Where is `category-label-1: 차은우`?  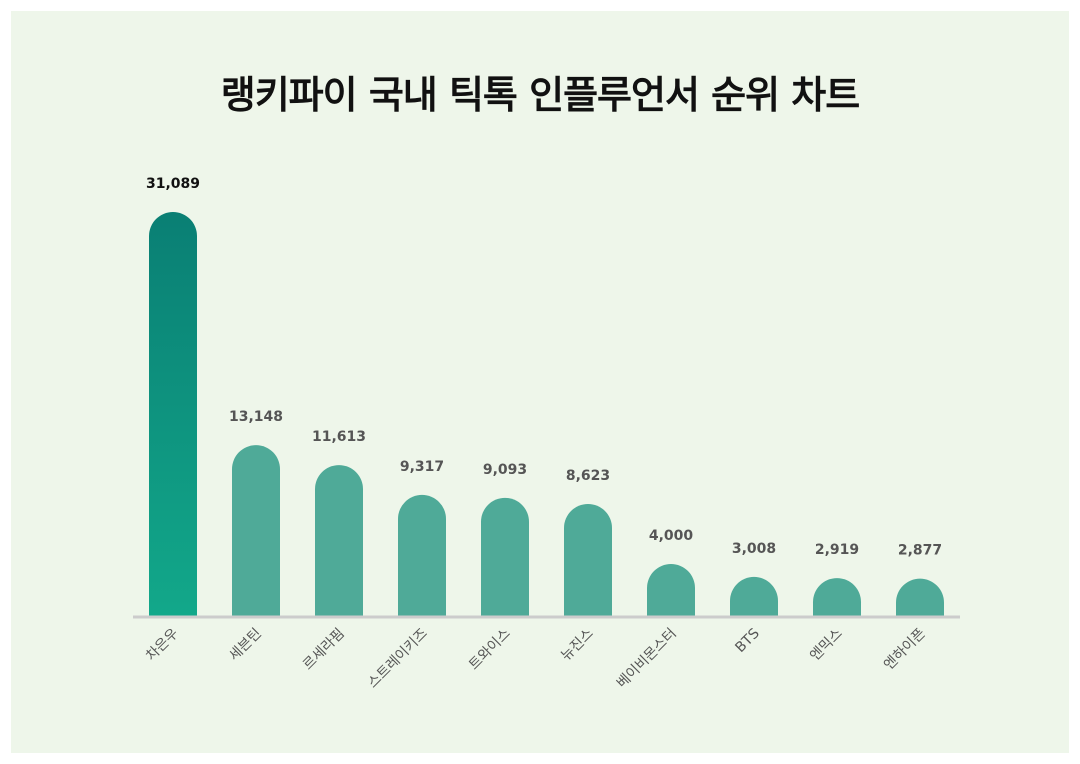
category-label-1: 차은우 is located at coordinates (162, 644).